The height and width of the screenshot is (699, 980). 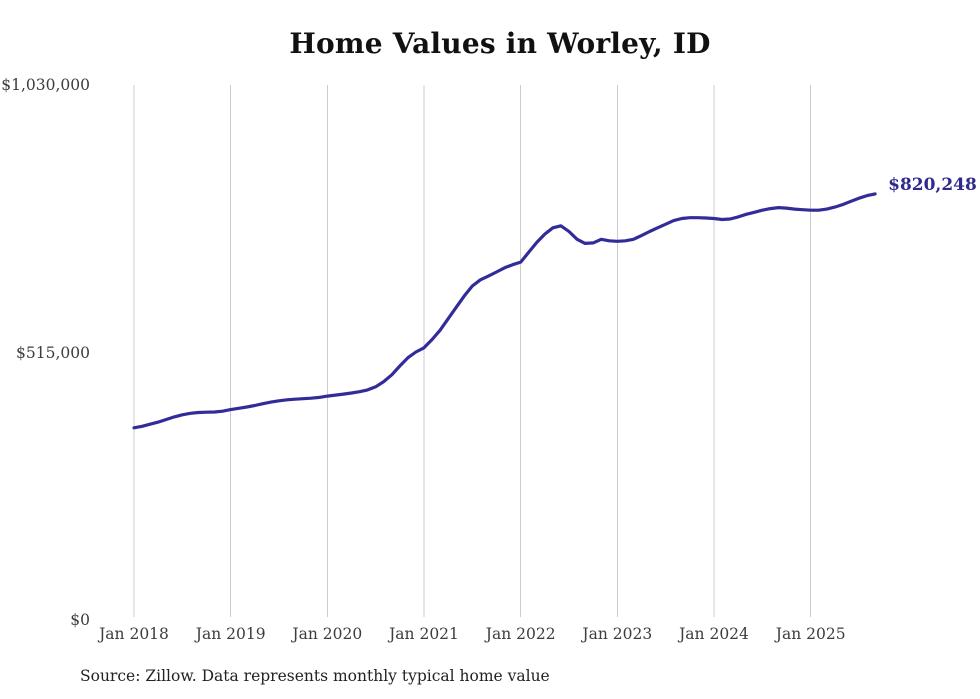 I want to click on y-axis-tick-label: $0, so click(x=80, y=620).